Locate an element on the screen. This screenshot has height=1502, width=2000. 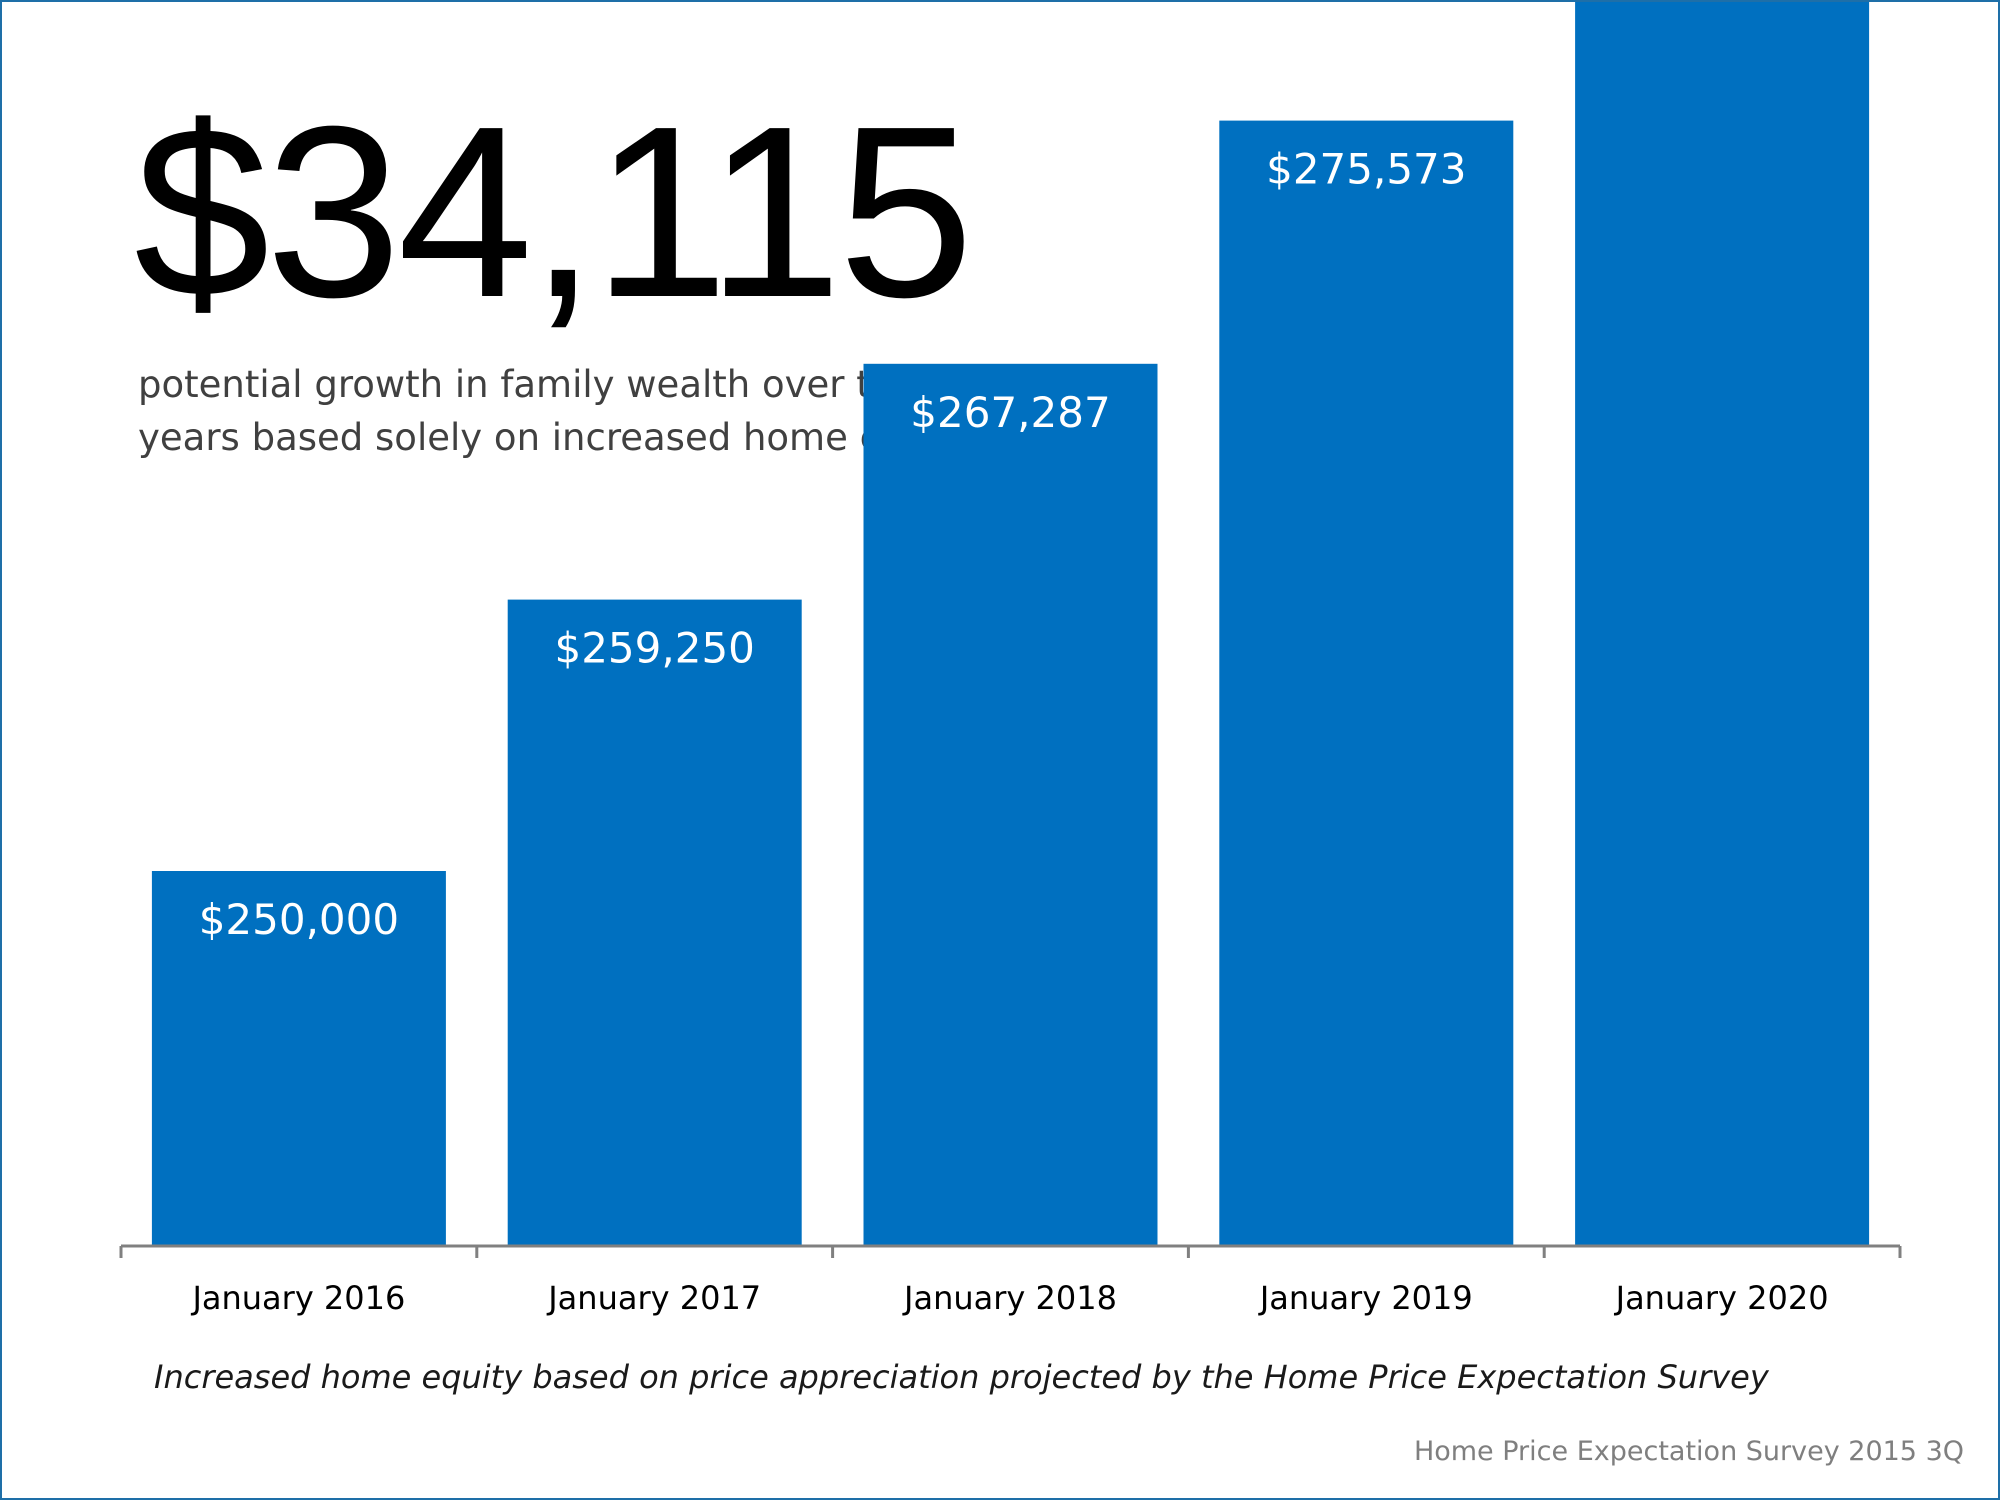
bar-value-label-2: $259,250 is located at coordinates (654, 648).